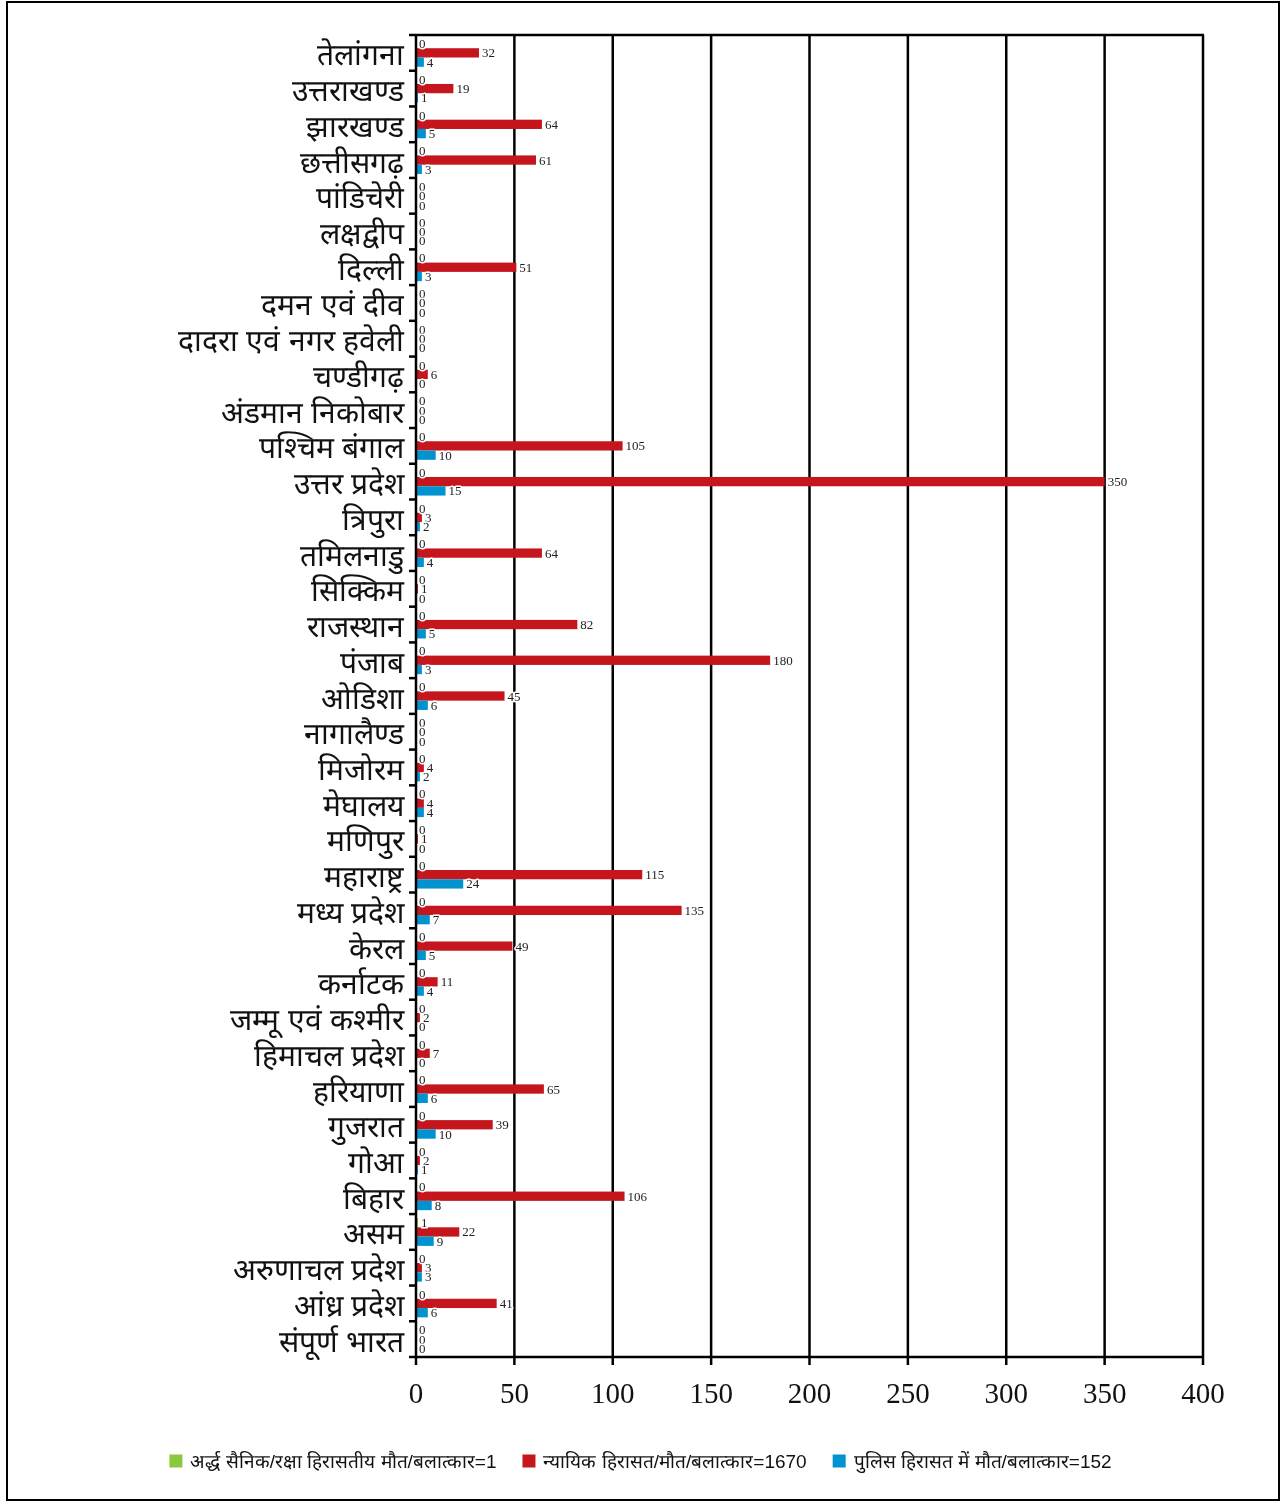 The width and height of the screenshot is (1281, 1502). Describe the element at coordinates (366, 842) in the screenshot. I see `y-tick-label: मणिपुर` at that location.